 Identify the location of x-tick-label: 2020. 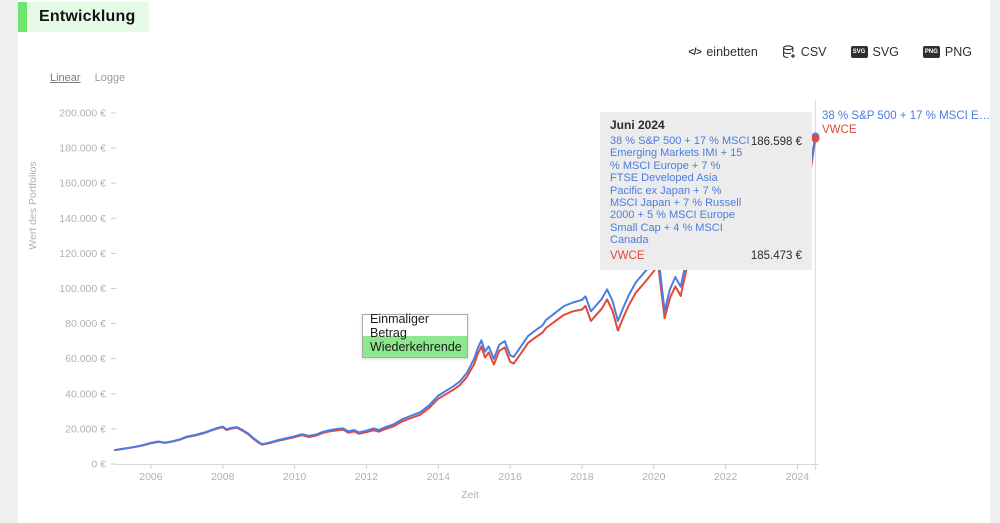
(654, 477).